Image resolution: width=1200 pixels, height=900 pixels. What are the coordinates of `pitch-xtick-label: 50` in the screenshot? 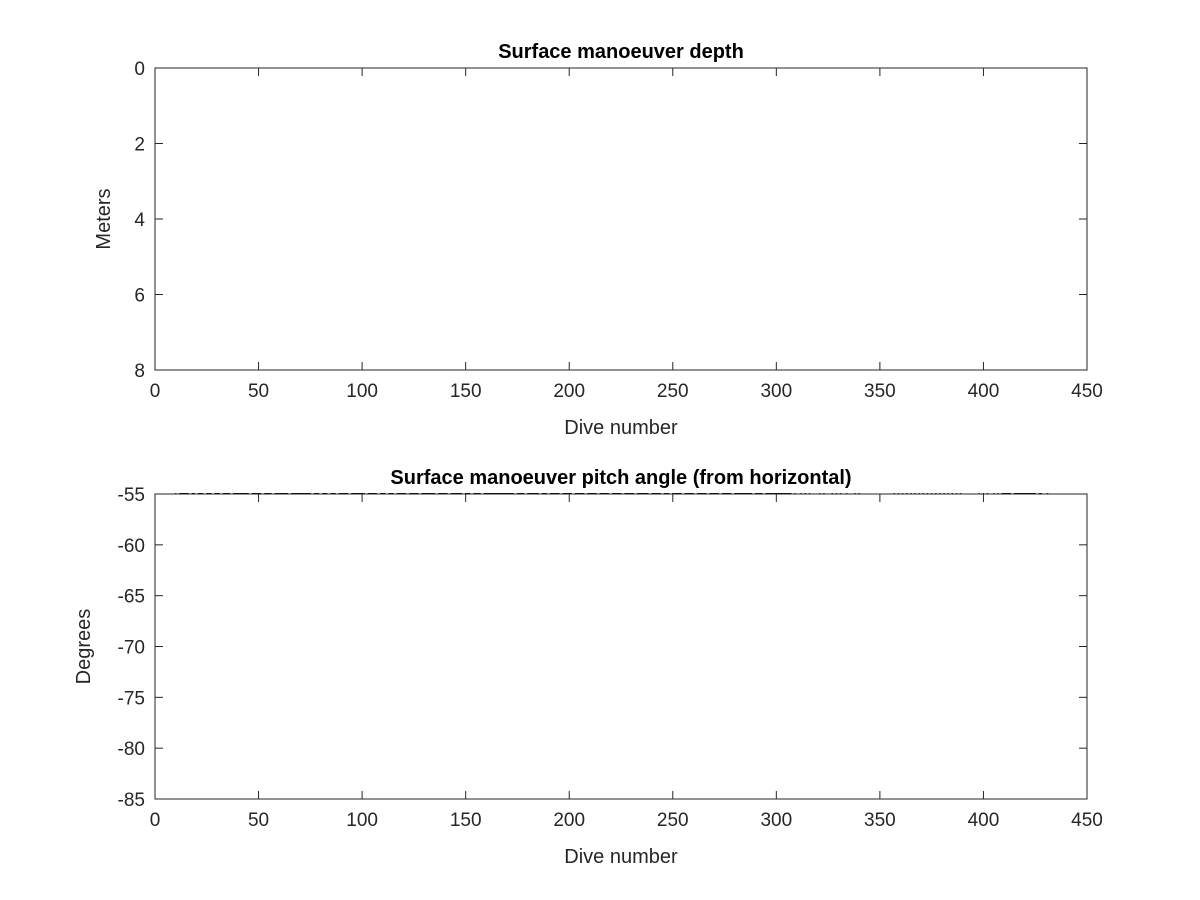 It's located at (258, 820).